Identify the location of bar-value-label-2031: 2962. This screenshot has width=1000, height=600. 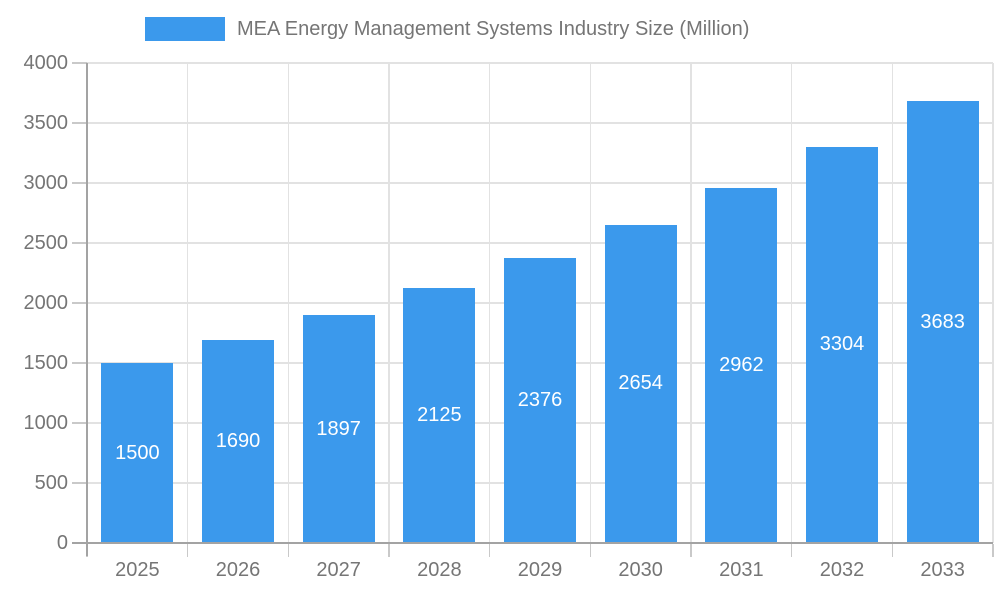
(741, 364).